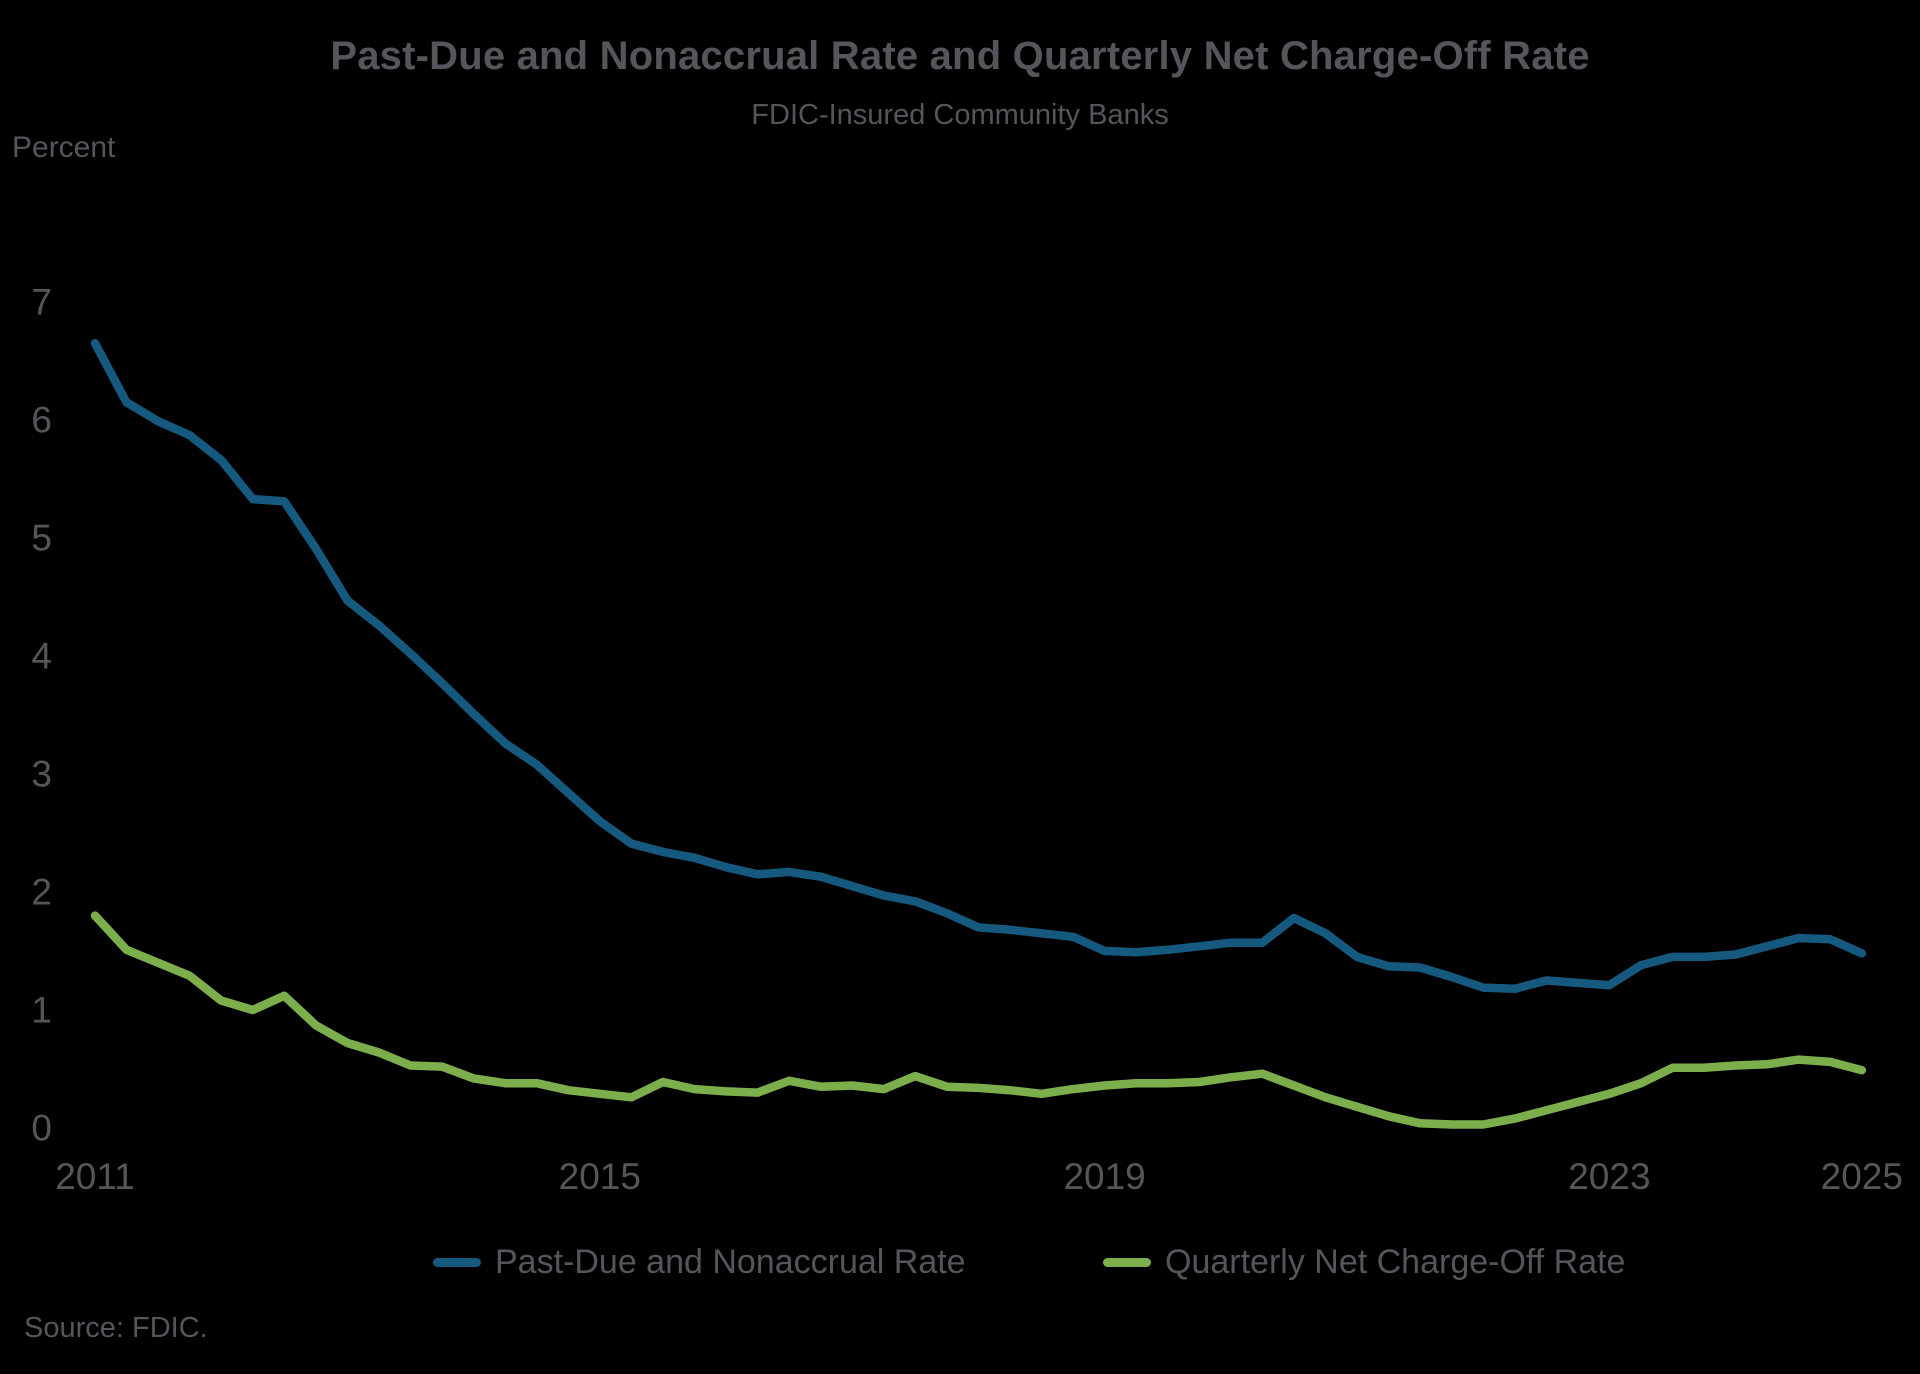  I want to click on legend-item-pdna: Past-Due and Nonaccrual Rate, so click(699, 1262).